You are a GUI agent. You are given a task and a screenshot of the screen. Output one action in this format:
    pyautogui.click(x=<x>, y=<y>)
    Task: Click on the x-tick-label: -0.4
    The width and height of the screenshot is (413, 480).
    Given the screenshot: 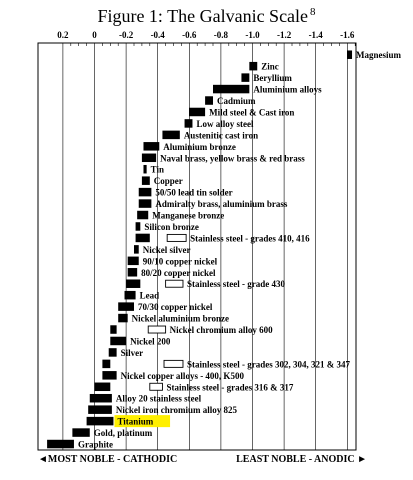 What is the action you would take?
    pyautogui.click(x=158, y=35)
    